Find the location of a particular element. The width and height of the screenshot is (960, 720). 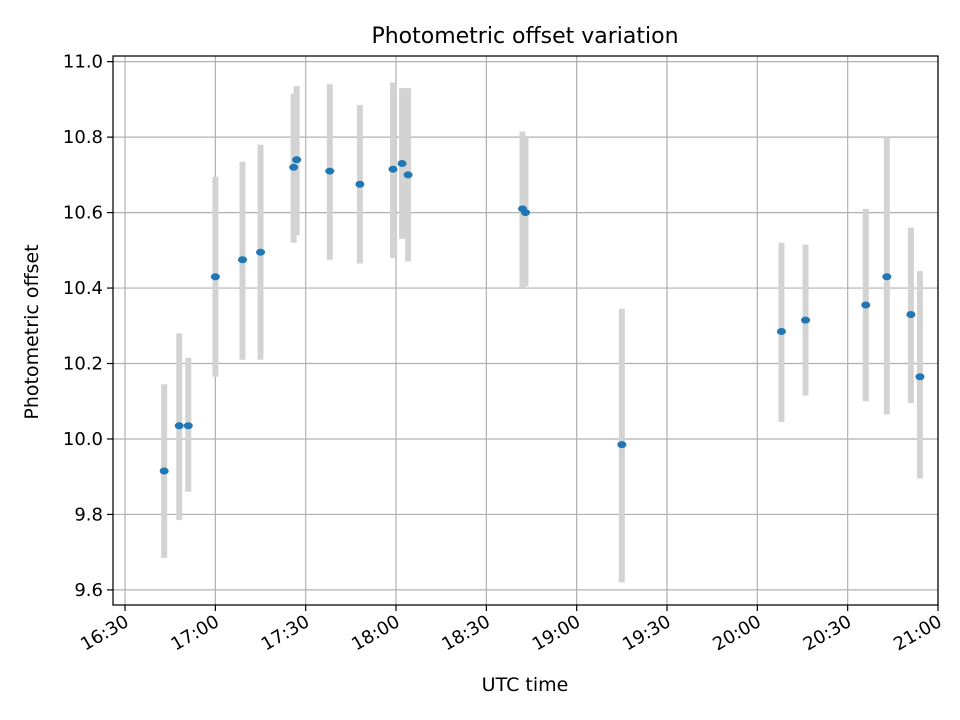

x-axis-label: UTC time is located at coordinates (525, 685).